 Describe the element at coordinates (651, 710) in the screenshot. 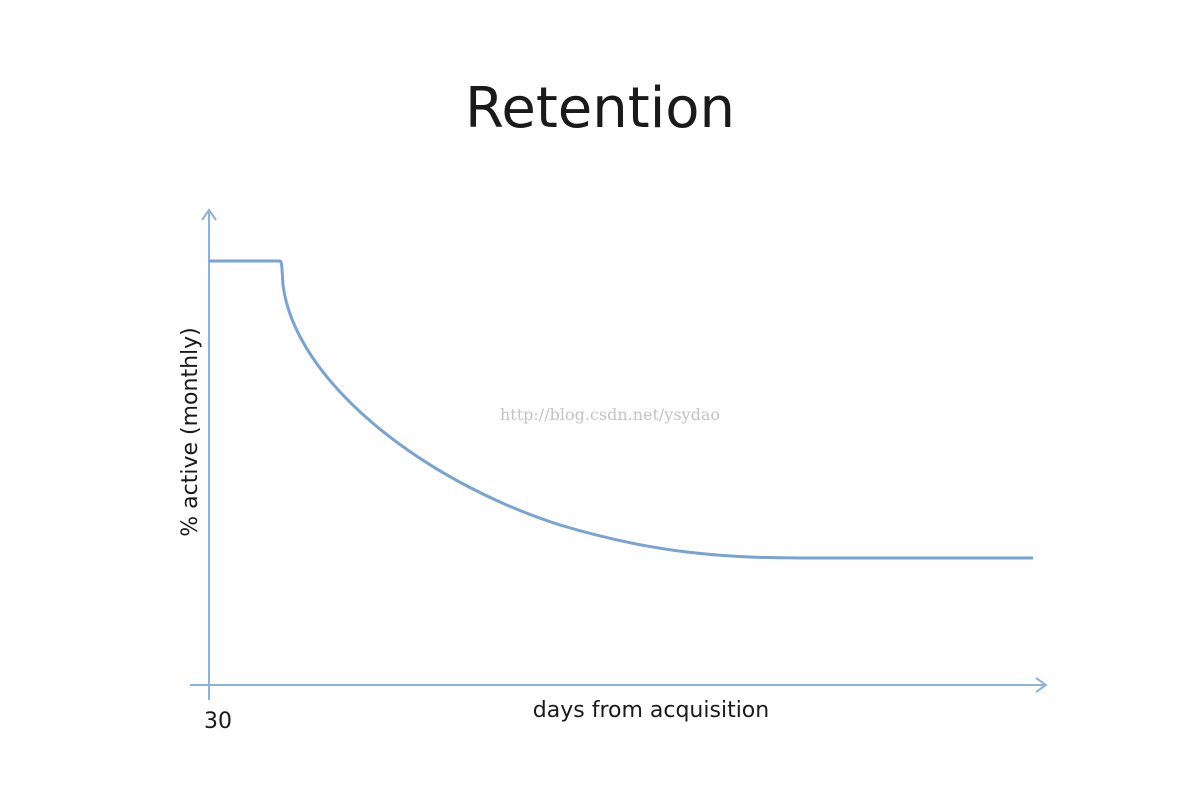

I see `x-axis-label: days from acquisition` at that location.